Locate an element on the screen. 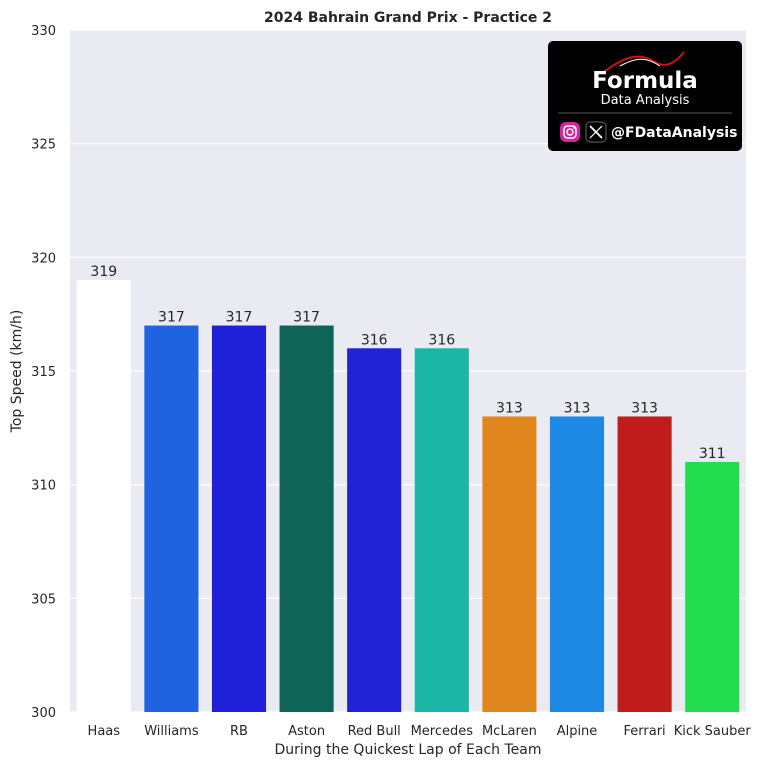 The height and width of the screenshot is (768, 762). x-tick-label: Alpine is located at coordinates (577, 731).